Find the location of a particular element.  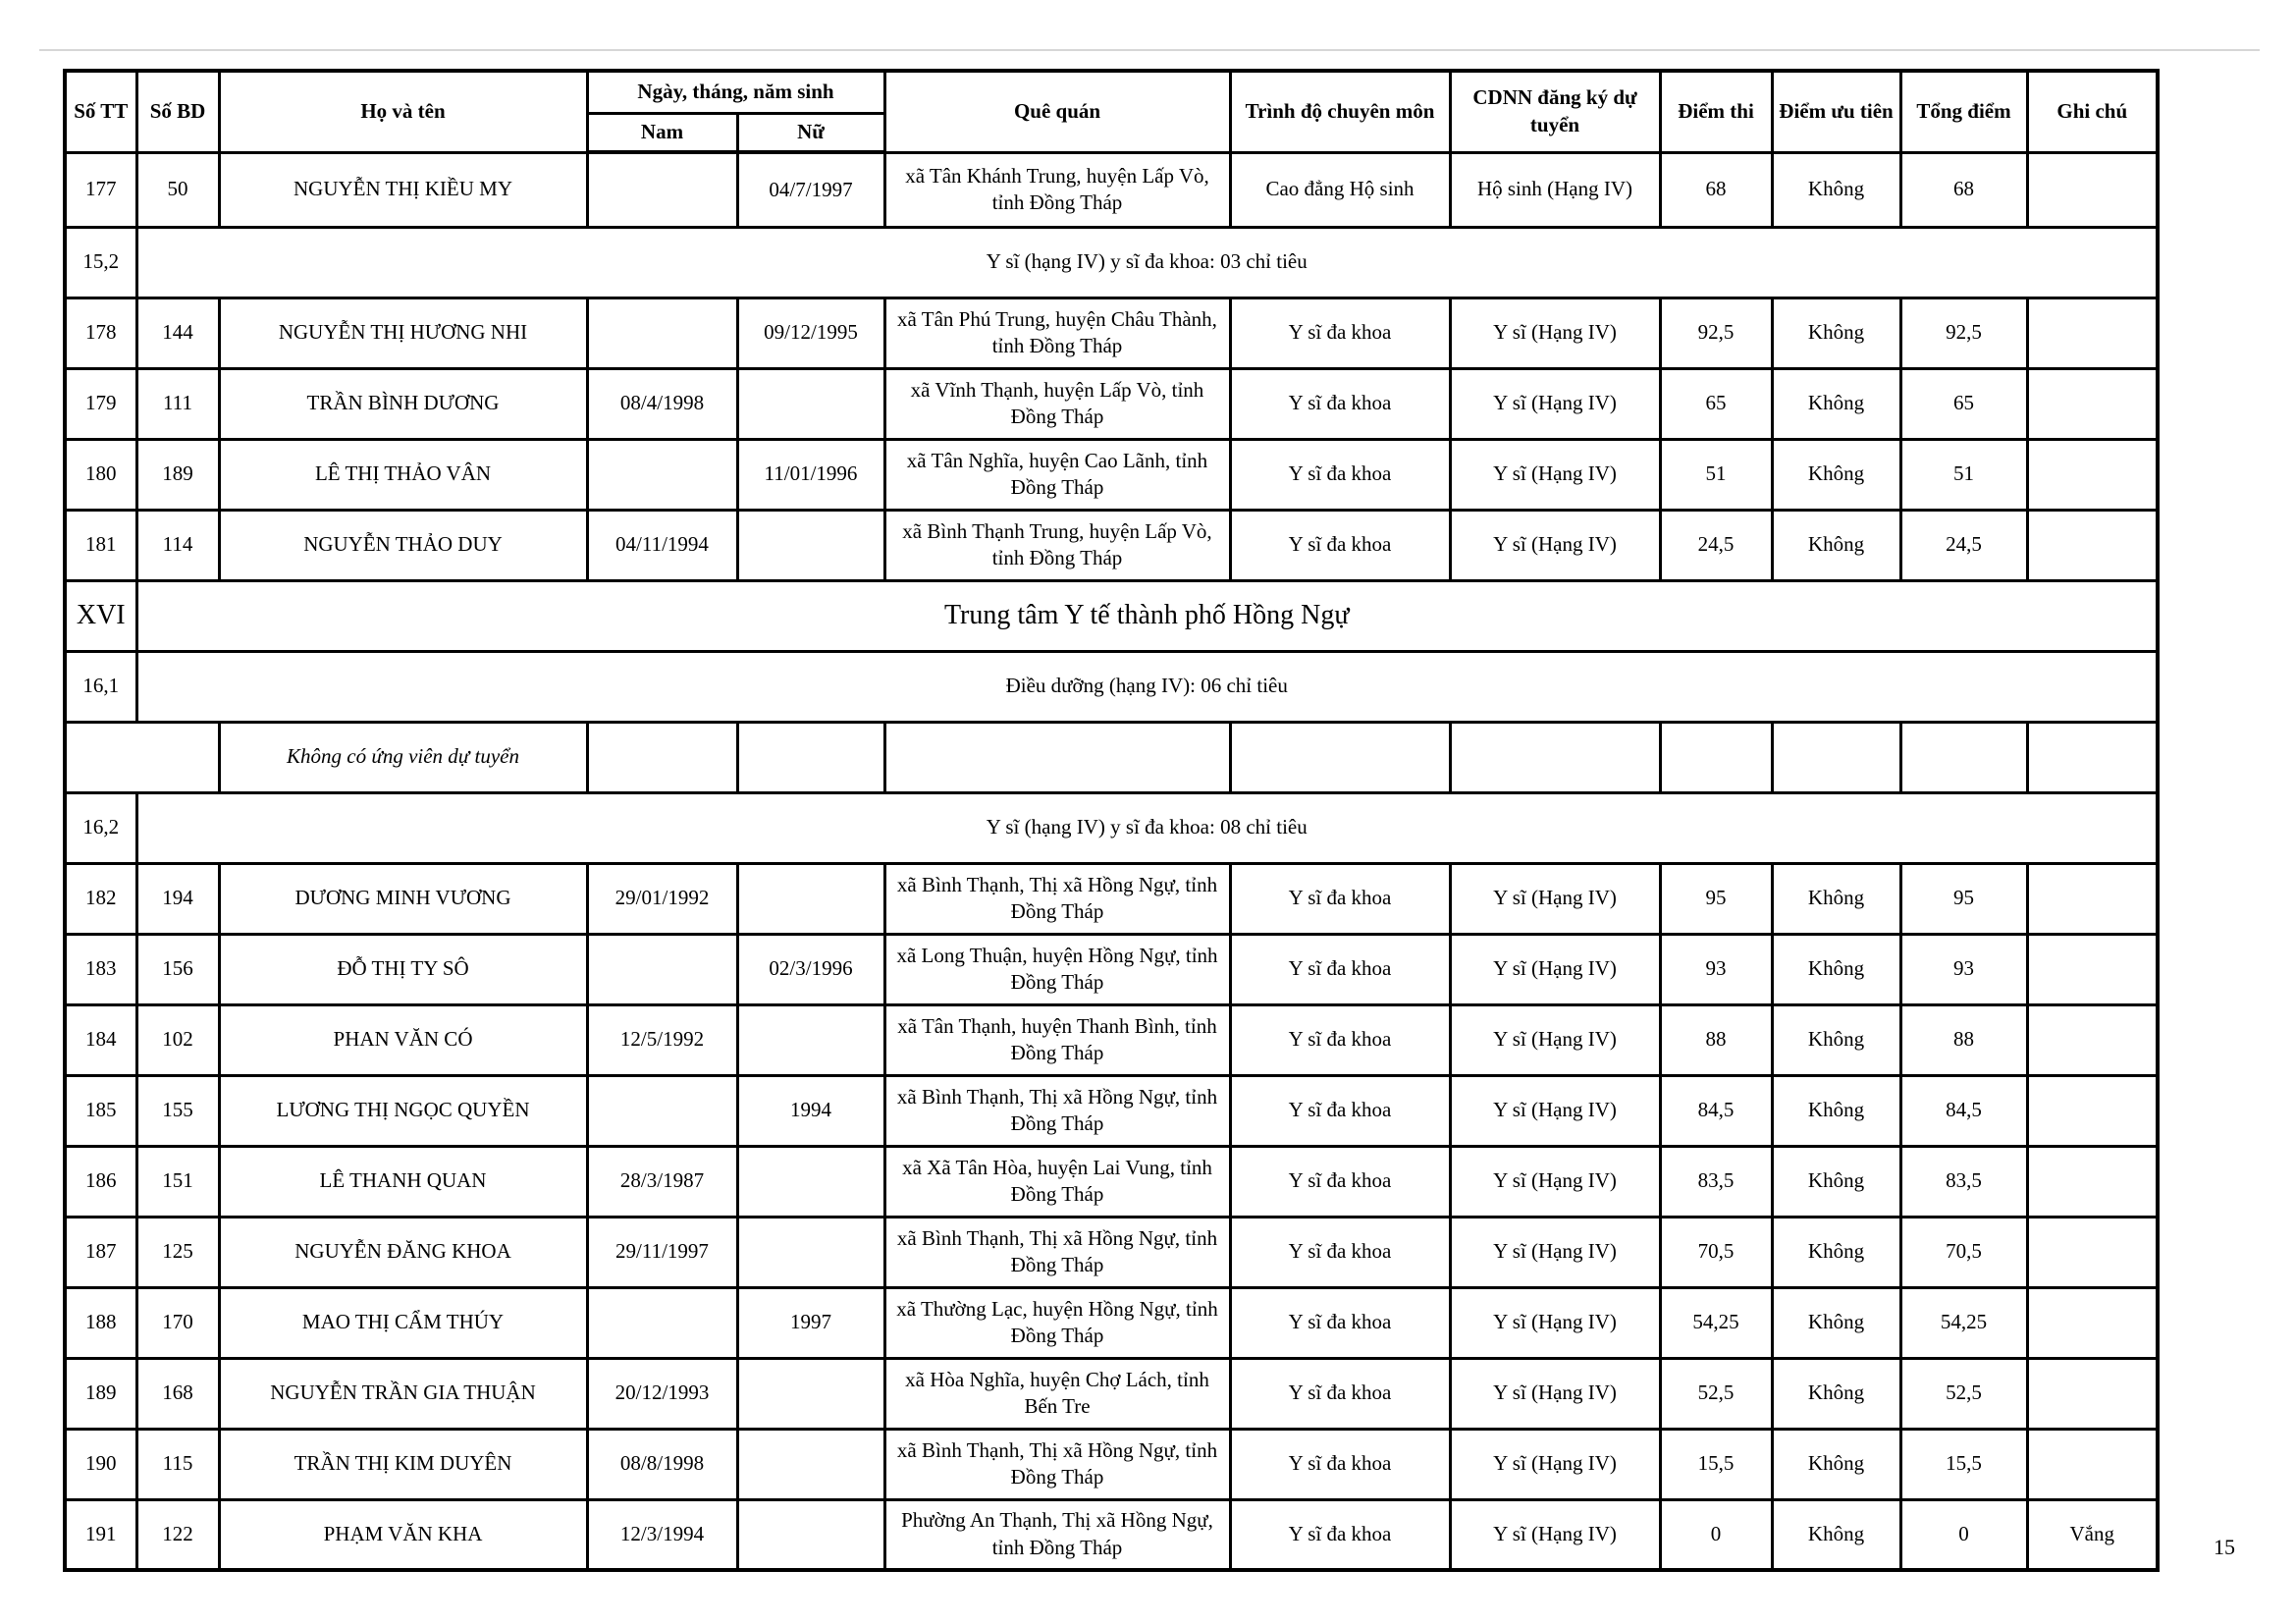

cell-hoten: PHAN VĂN CÓ is located at coordinates (403, 1039).